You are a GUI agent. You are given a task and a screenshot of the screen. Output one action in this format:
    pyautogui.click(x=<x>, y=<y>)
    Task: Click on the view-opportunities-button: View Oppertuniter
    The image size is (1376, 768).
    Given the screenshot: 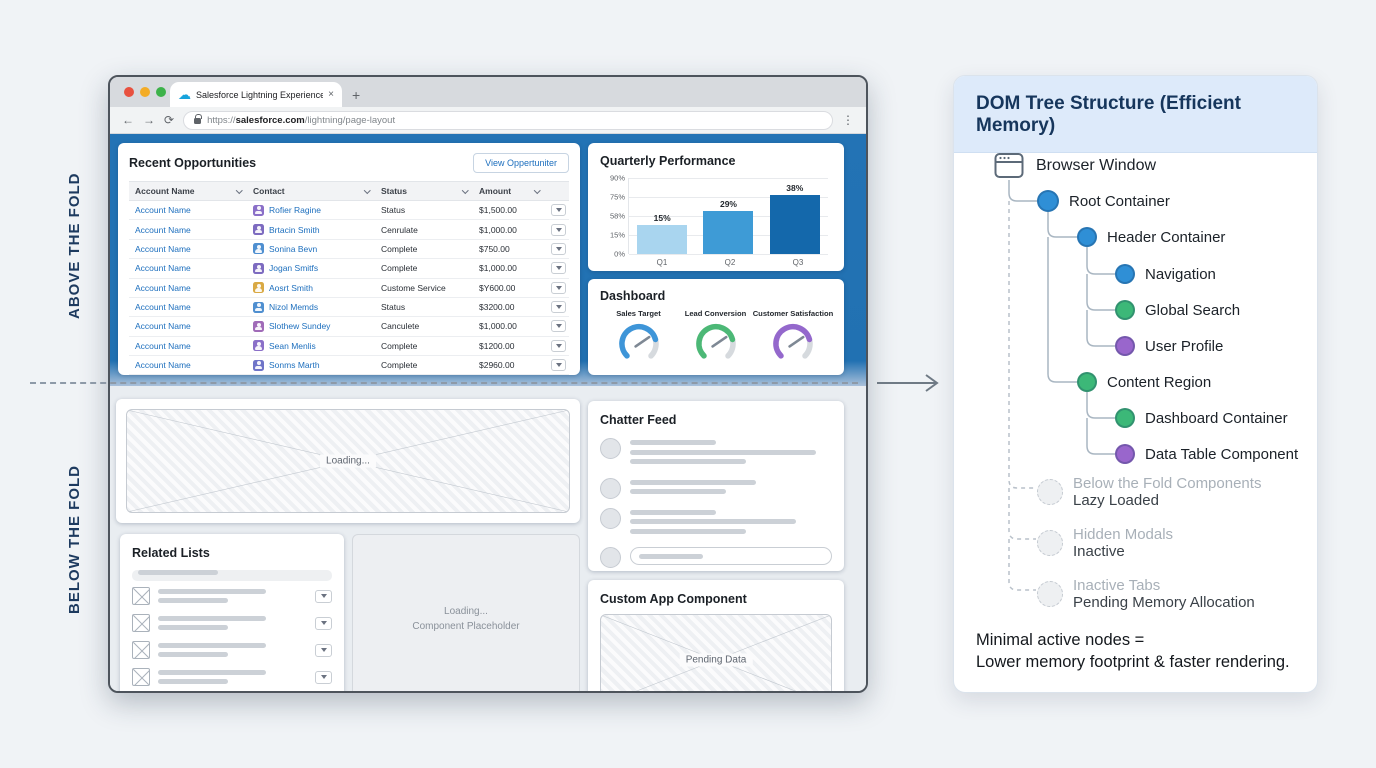 What is the action you would take?
    pyautogui.click(x=521, y=163)
    